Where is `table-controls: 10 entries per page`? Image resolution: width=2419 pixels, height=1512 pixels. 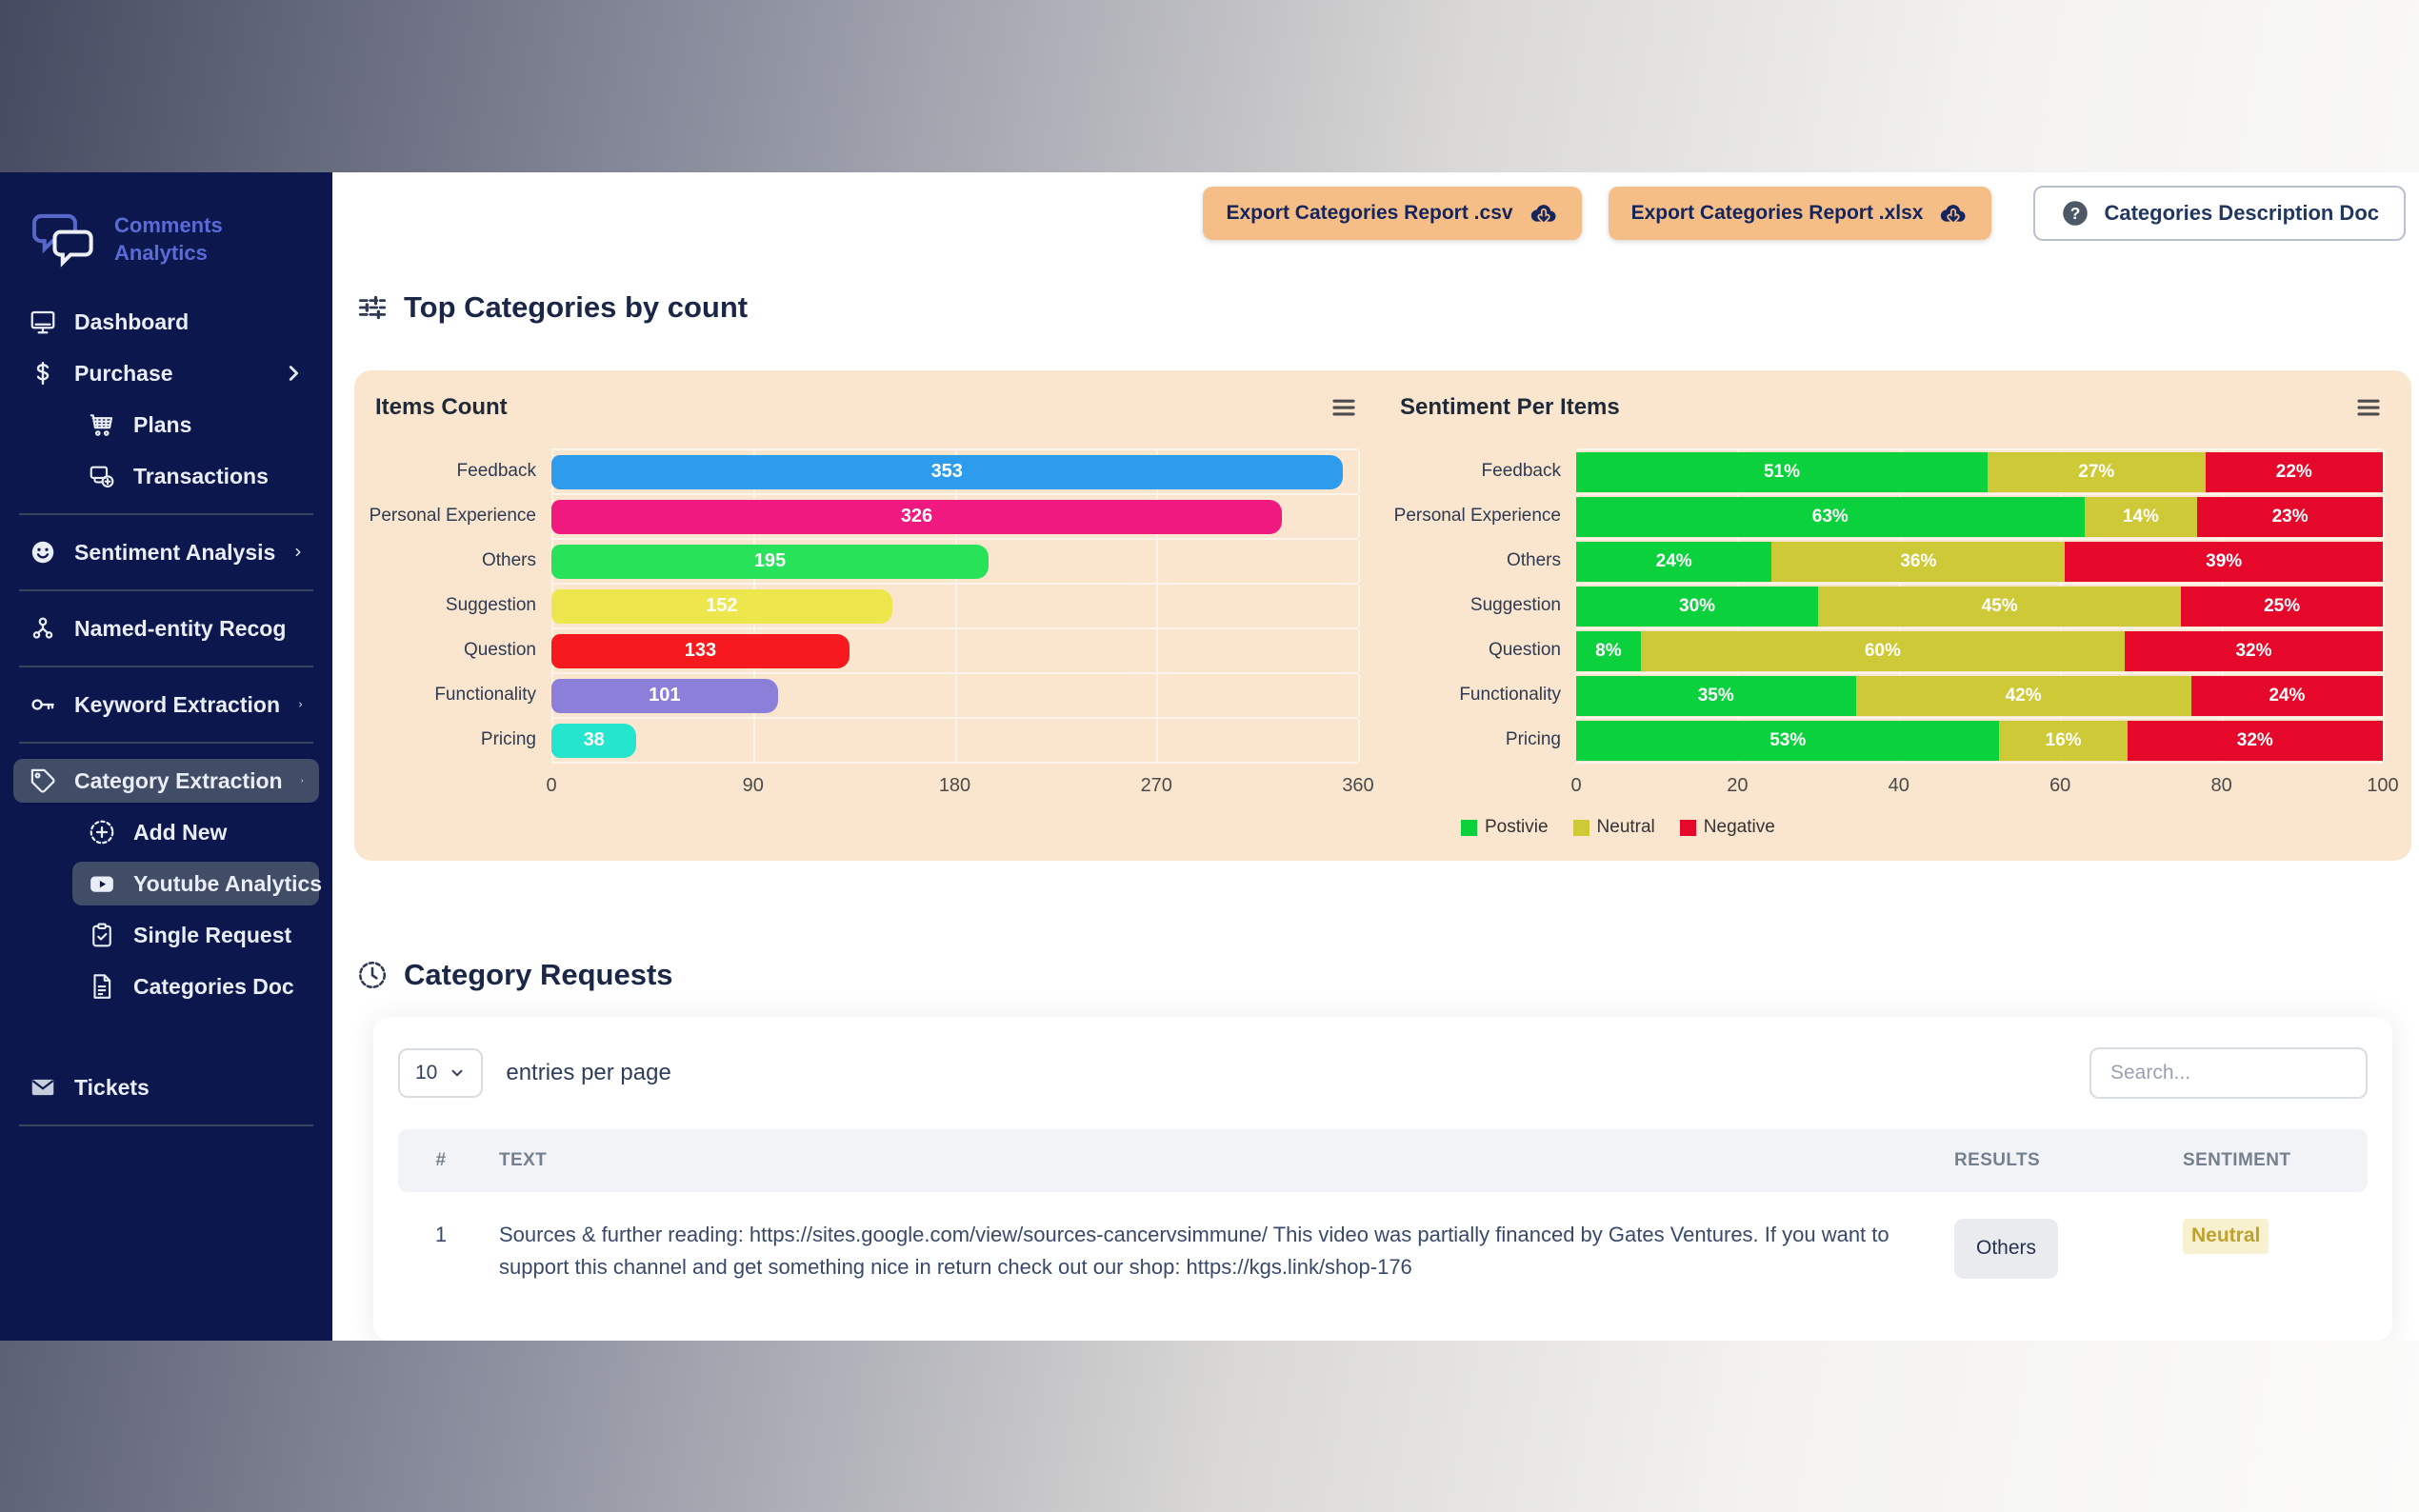 table-controls: 10 entries per page is located at coordinates (1383, 1073).